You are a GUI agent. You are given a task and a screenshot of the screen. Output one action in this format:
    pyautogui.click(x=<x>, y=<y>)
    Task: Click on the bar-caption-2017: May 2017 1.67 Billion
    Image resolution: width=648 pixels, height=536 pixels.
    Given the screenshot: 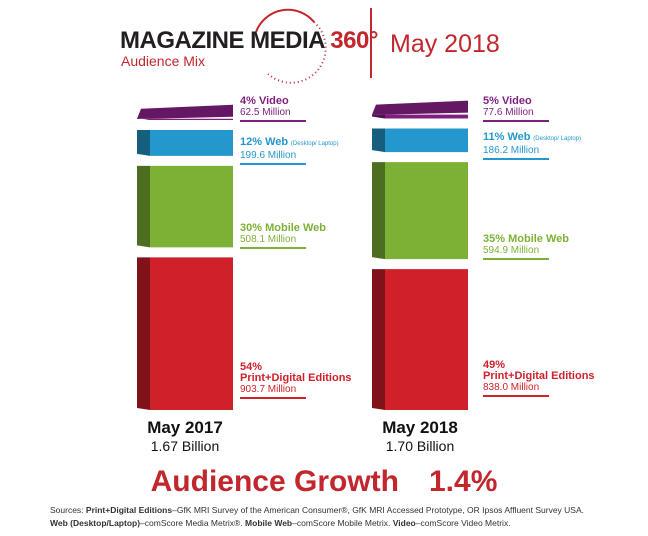 What is the action you would take?
    pyautogui.click(x=185, y=436)
    